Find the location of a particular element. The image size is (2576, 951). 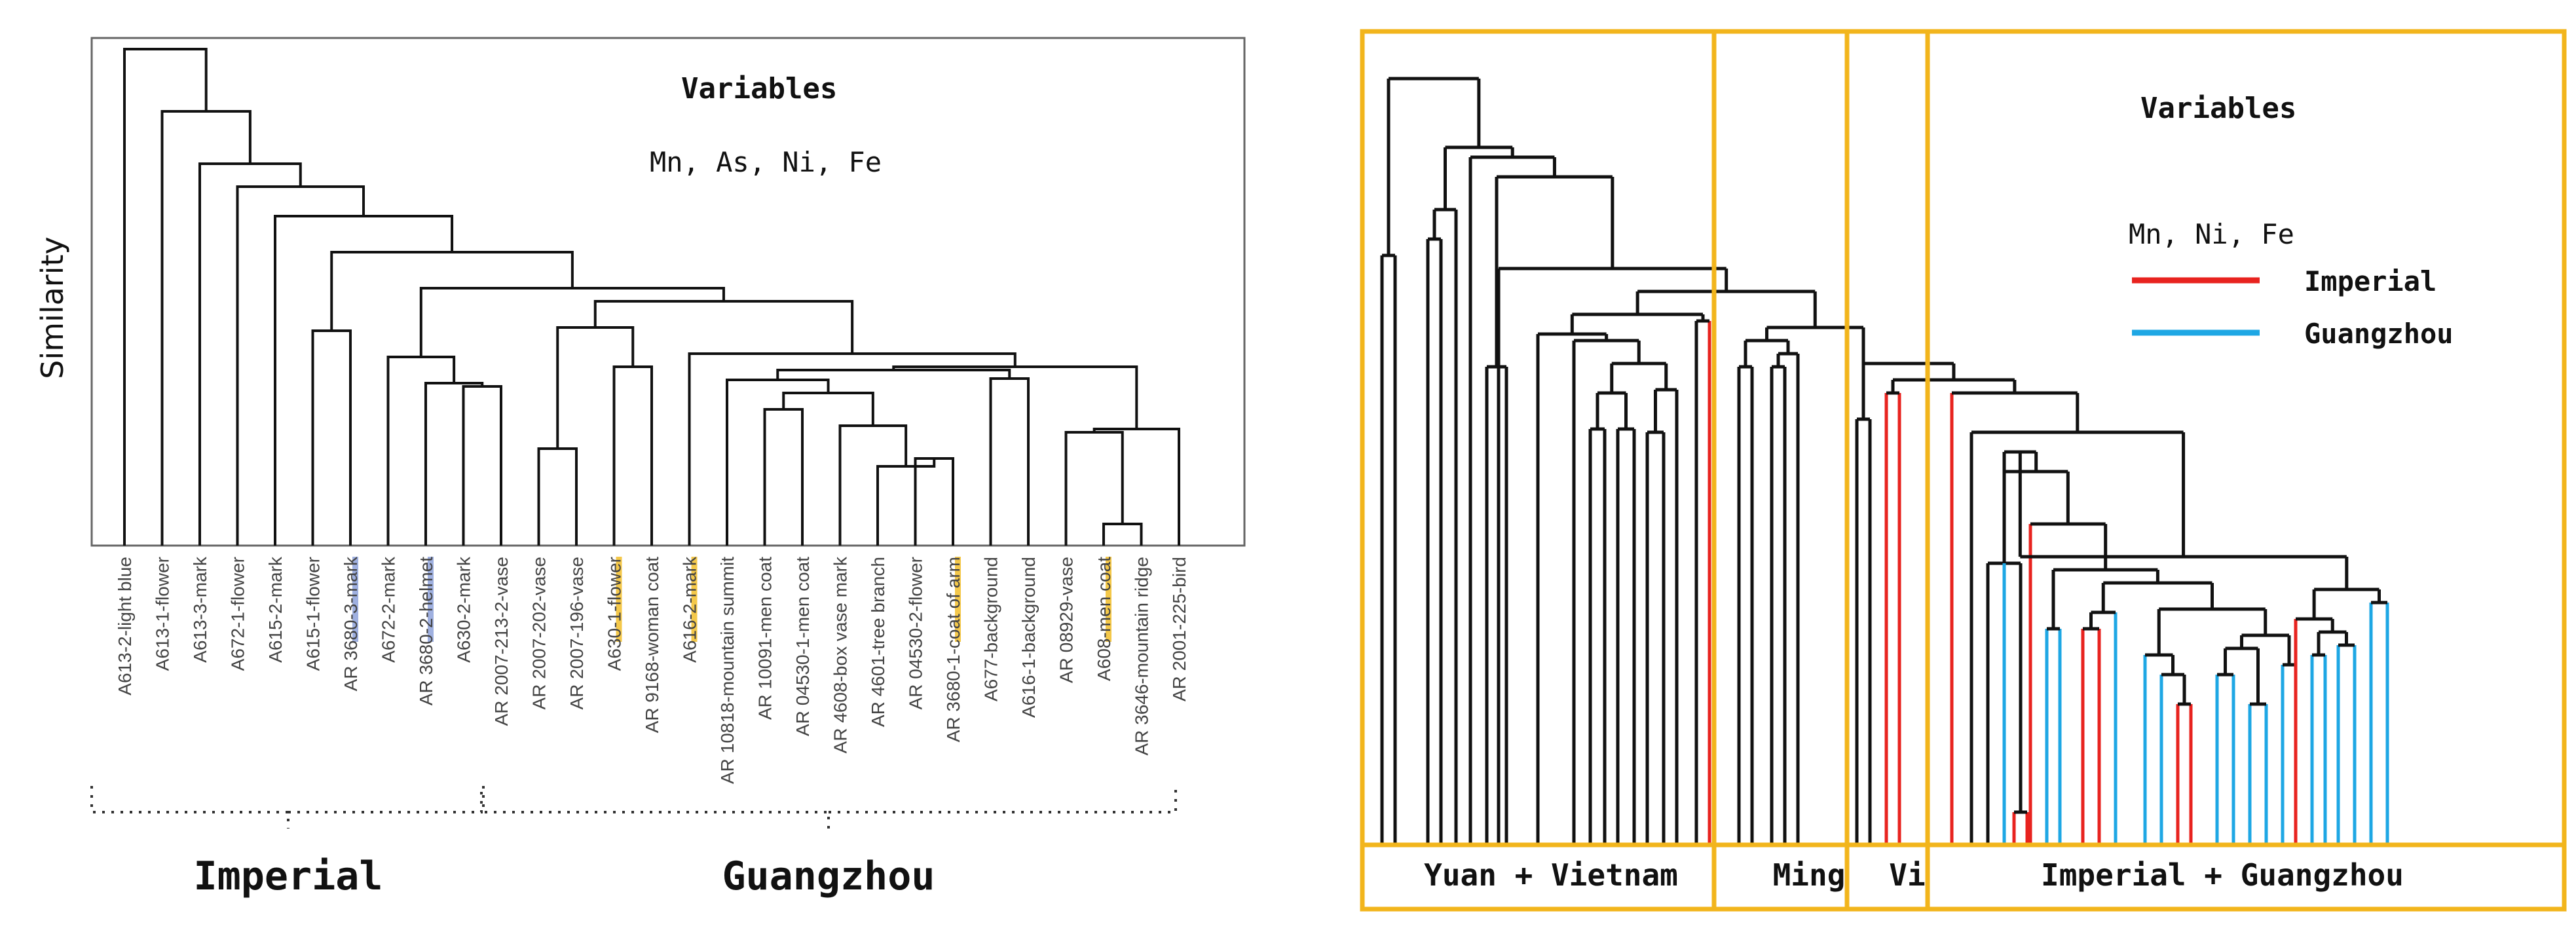

y-axis-label: Similarity is located at coordinates (52, 307).